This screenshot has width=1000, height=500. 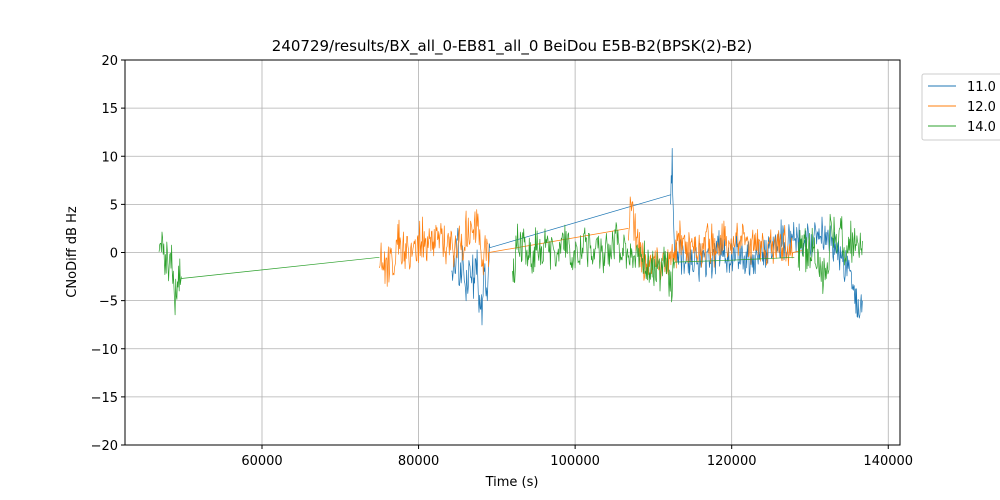 I want to click on series-14.0, so click(x=510, y=264).